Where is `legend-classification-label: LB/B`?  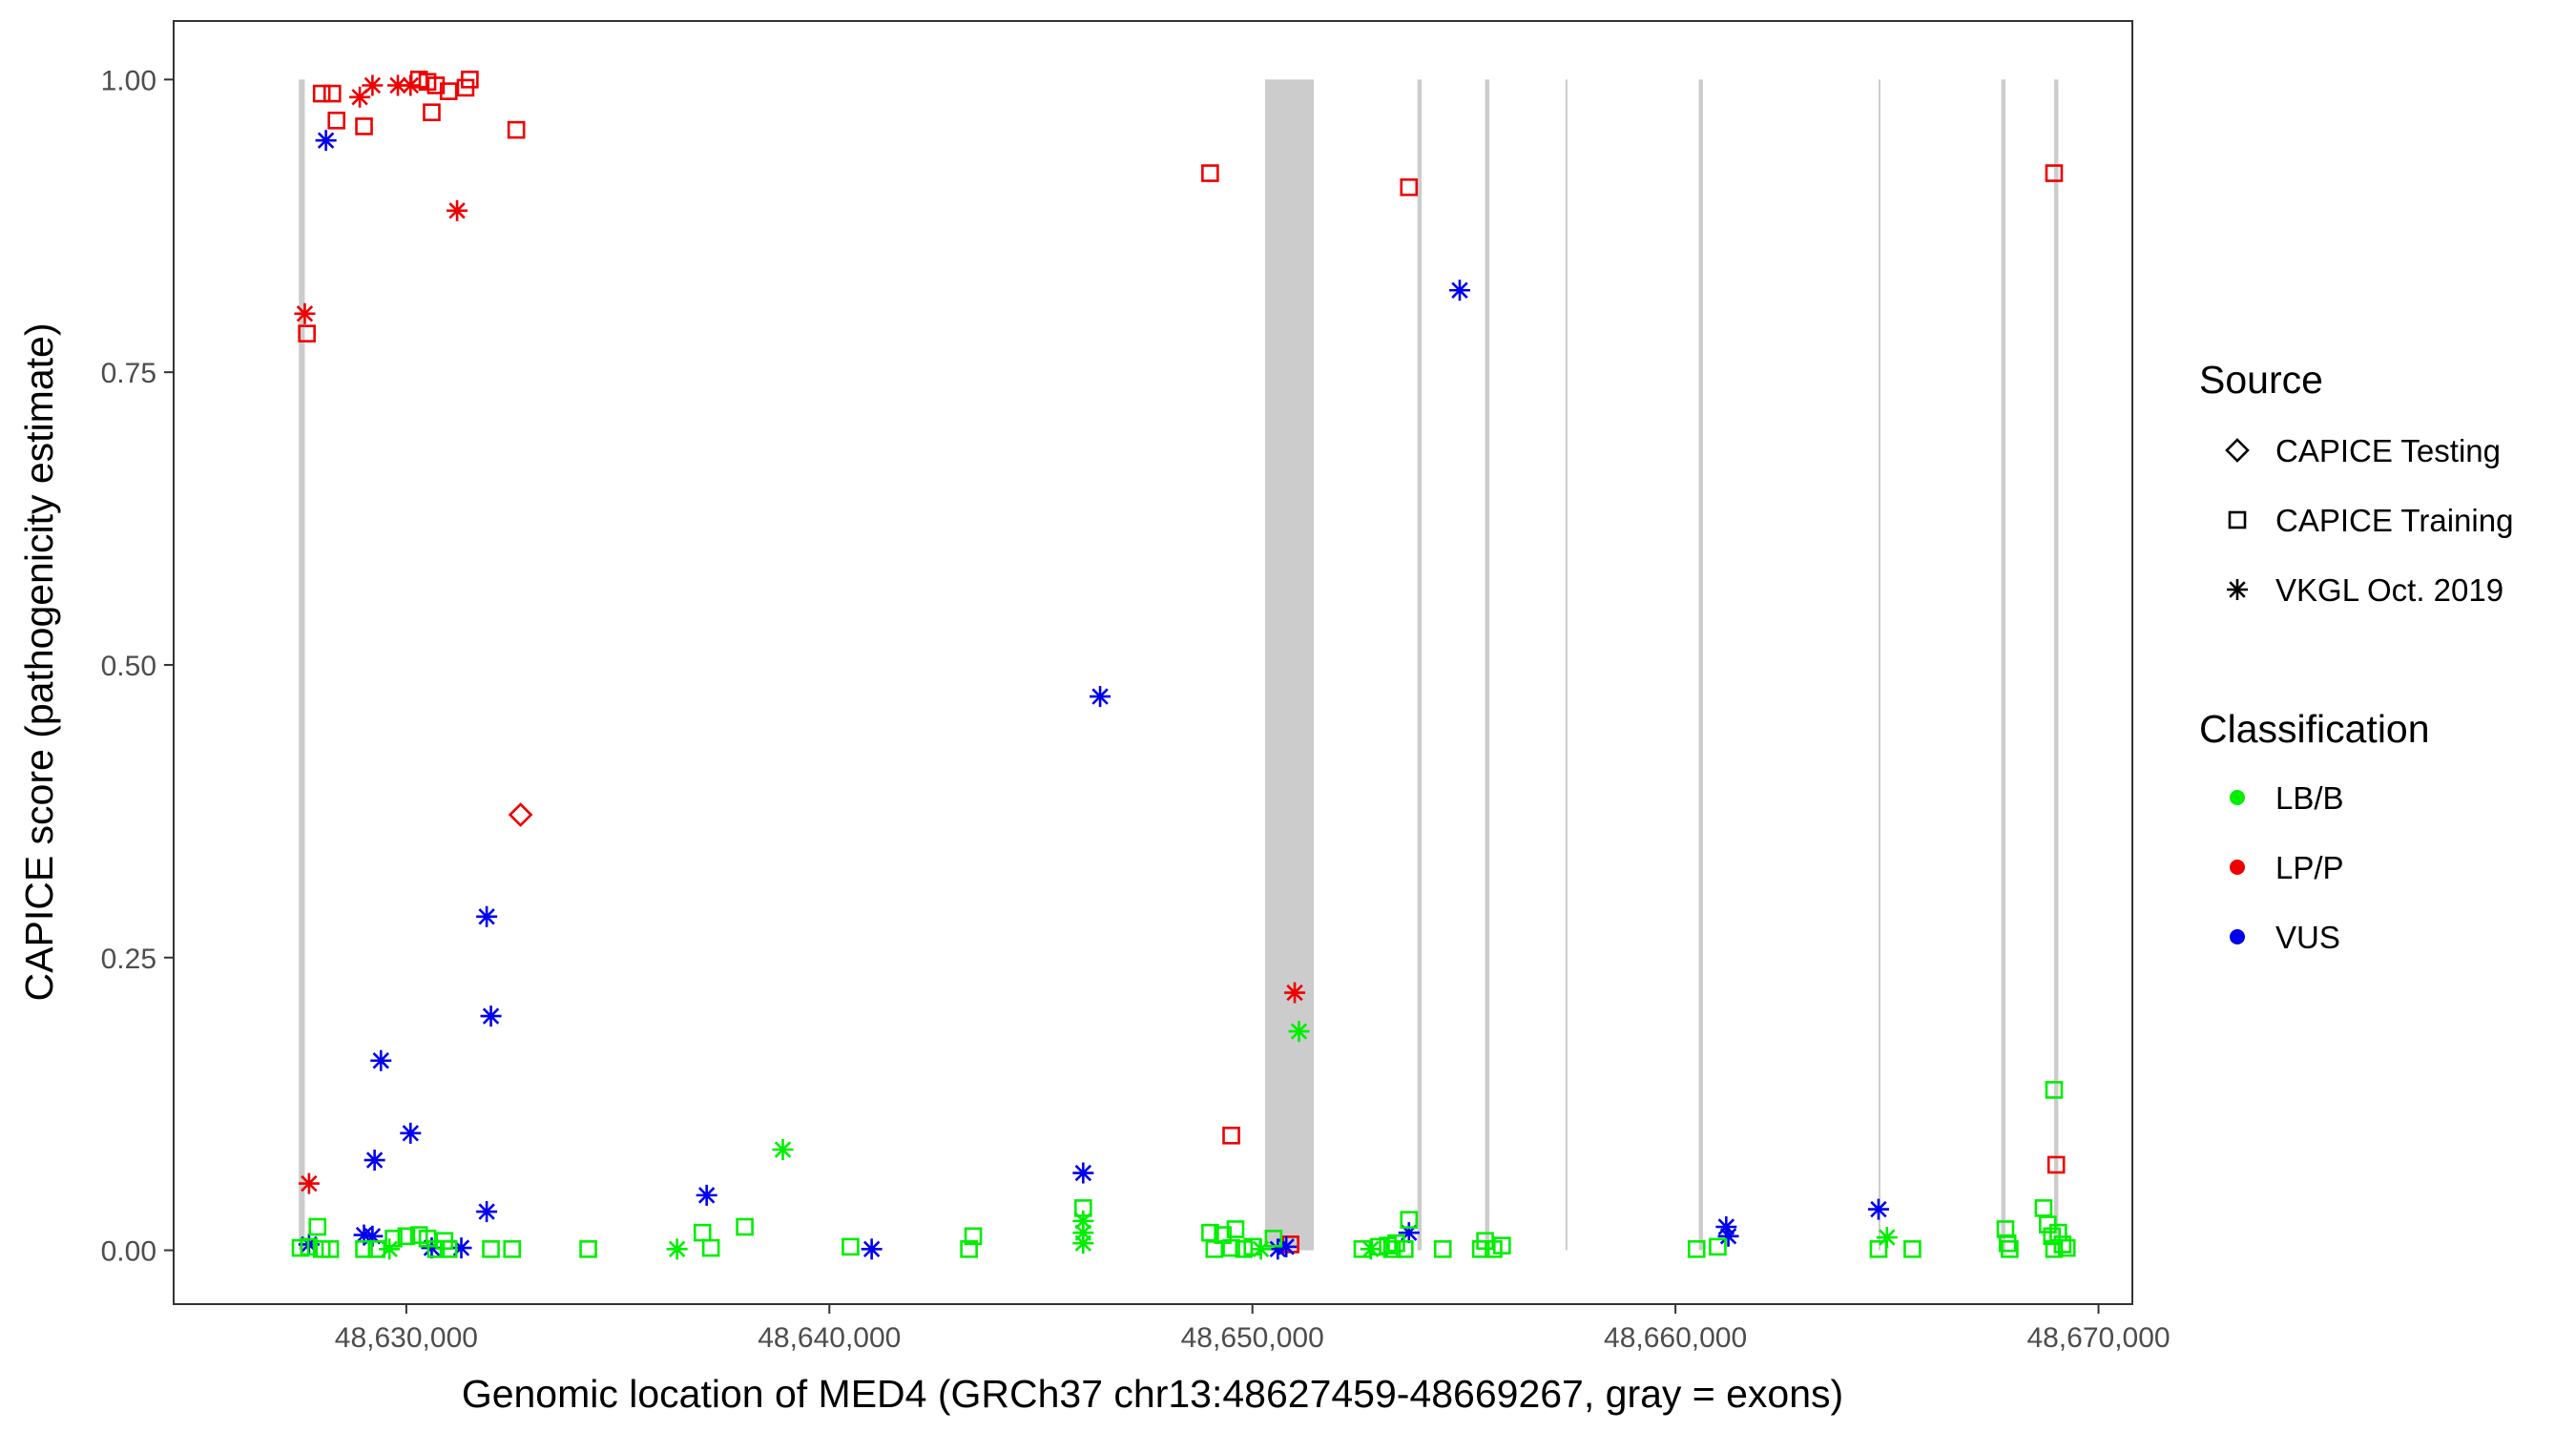 legend-classification-label: LB/B is located at coordinates (2309, 798).